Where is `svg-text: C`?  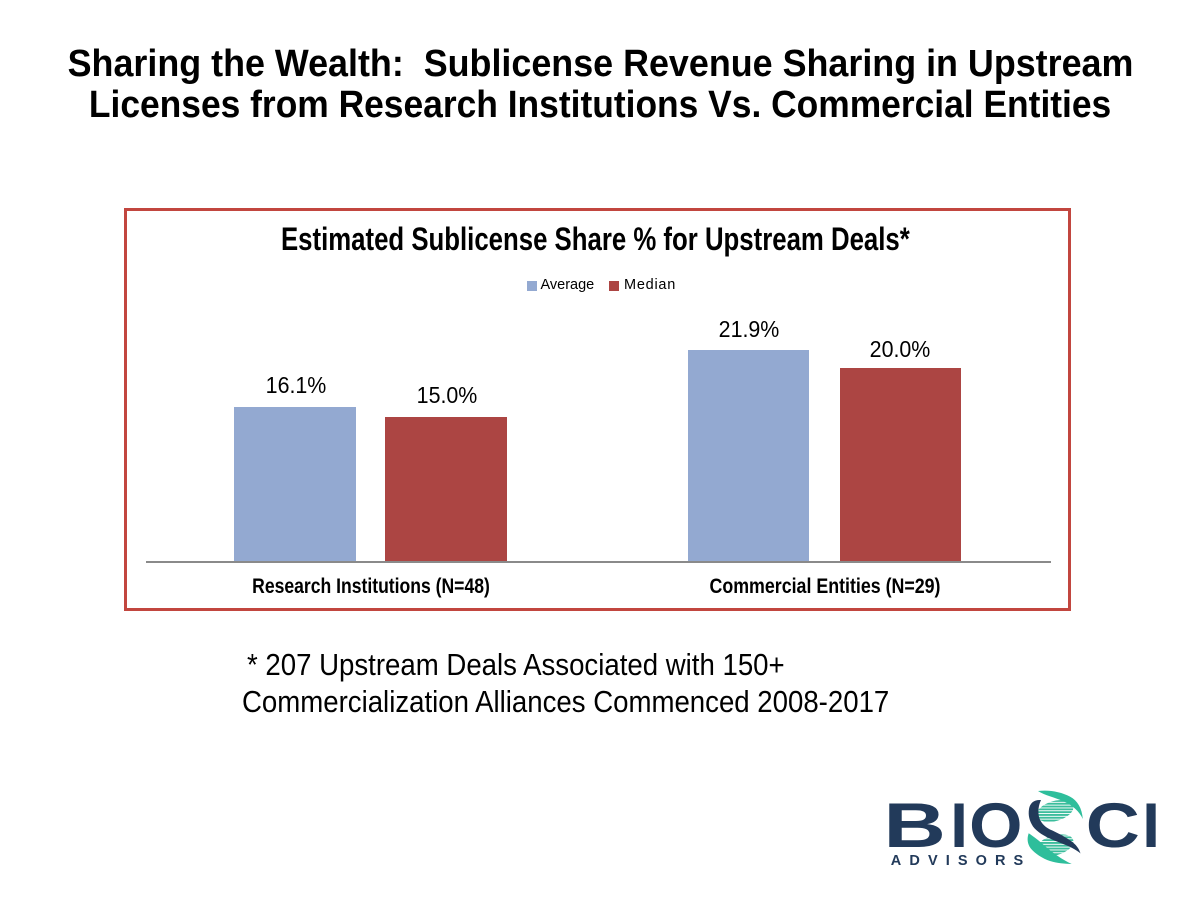 svg-text: C is located at coordinates (1113, 824).